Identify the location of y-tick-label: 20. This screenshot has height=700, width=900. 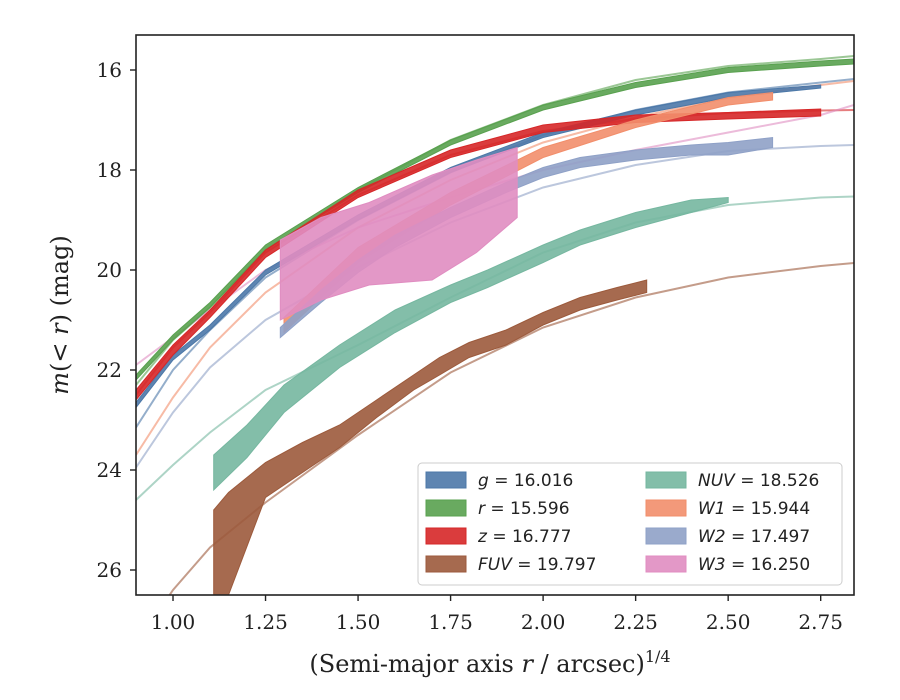
(109, 270).